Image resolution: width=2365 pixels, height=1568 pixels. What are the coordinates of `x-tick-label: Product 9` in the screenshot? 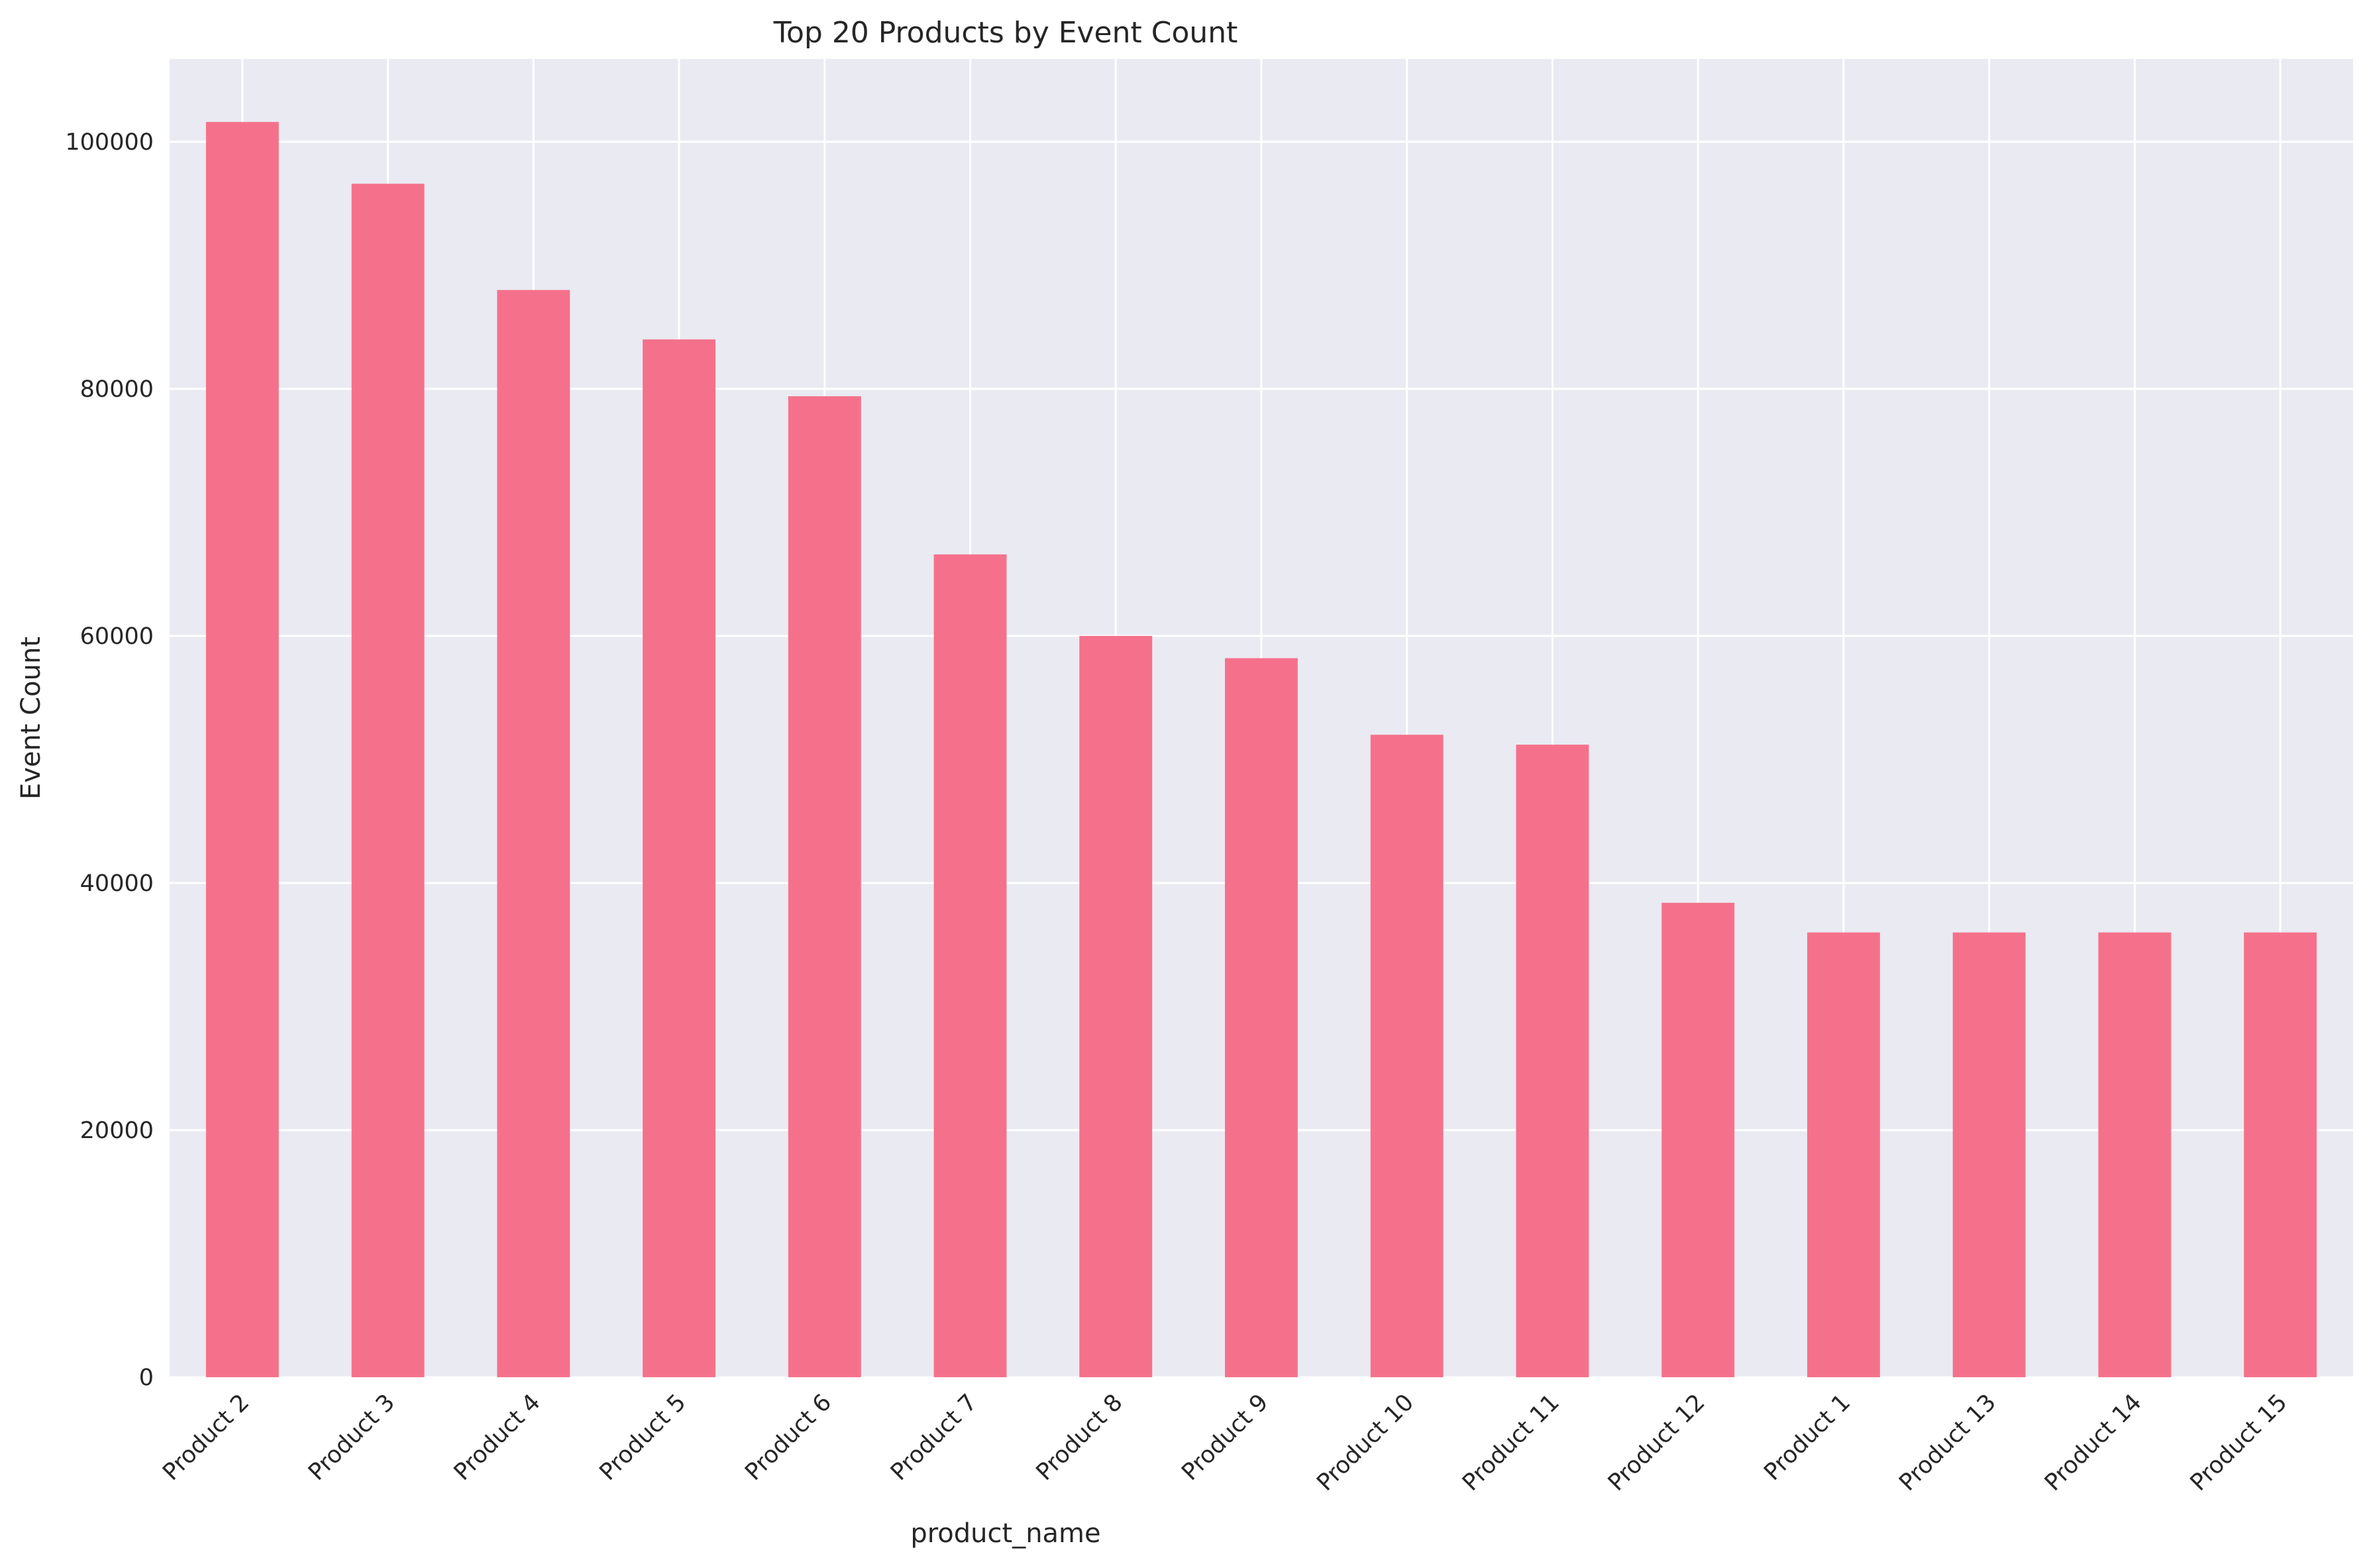 It's located at (1225, 1437).